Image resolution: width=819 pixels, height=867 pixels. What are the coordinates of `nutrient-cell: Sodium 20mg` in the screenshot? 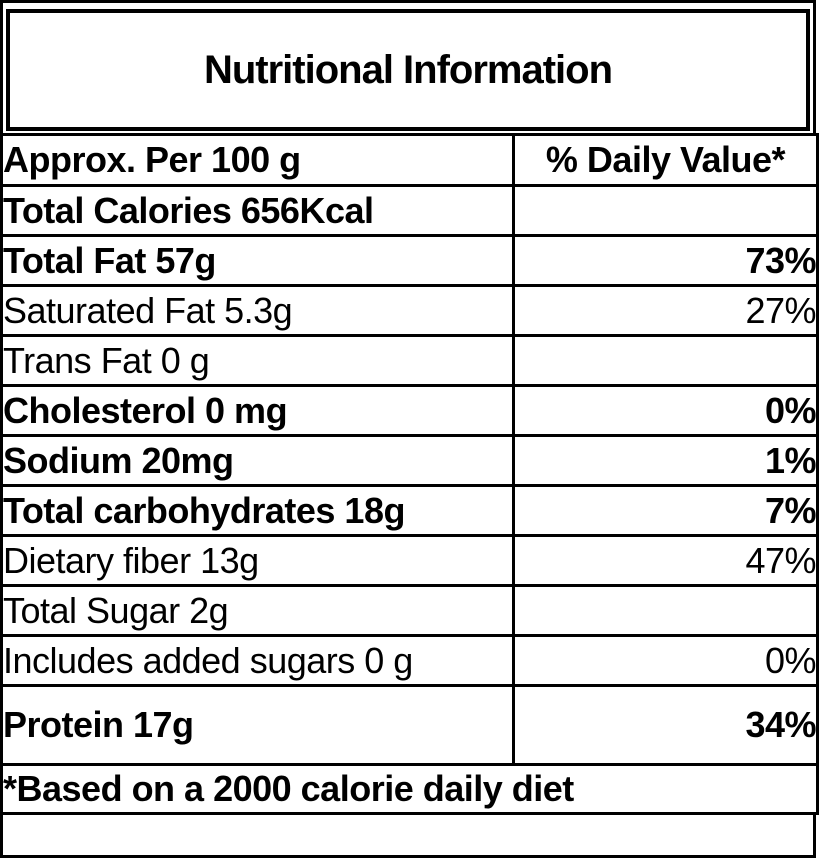 It's located at (257, 460).